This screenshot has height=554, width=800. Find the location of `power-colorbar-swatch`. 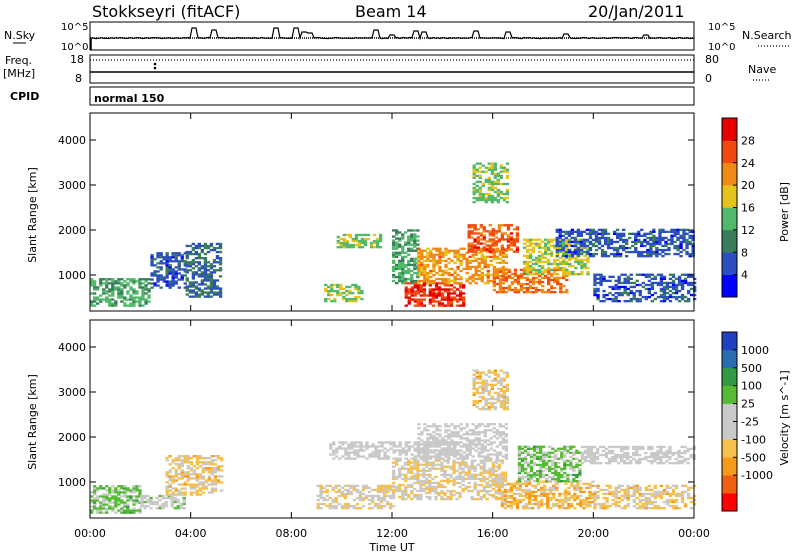

power-colorbar-swatch is located at coordinates (729, 196).